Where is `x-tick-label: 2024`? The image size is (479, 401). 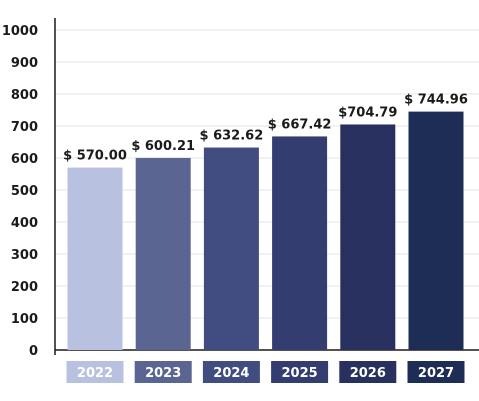 x-tick-label: 2024 is located at coordinates (231, 373).